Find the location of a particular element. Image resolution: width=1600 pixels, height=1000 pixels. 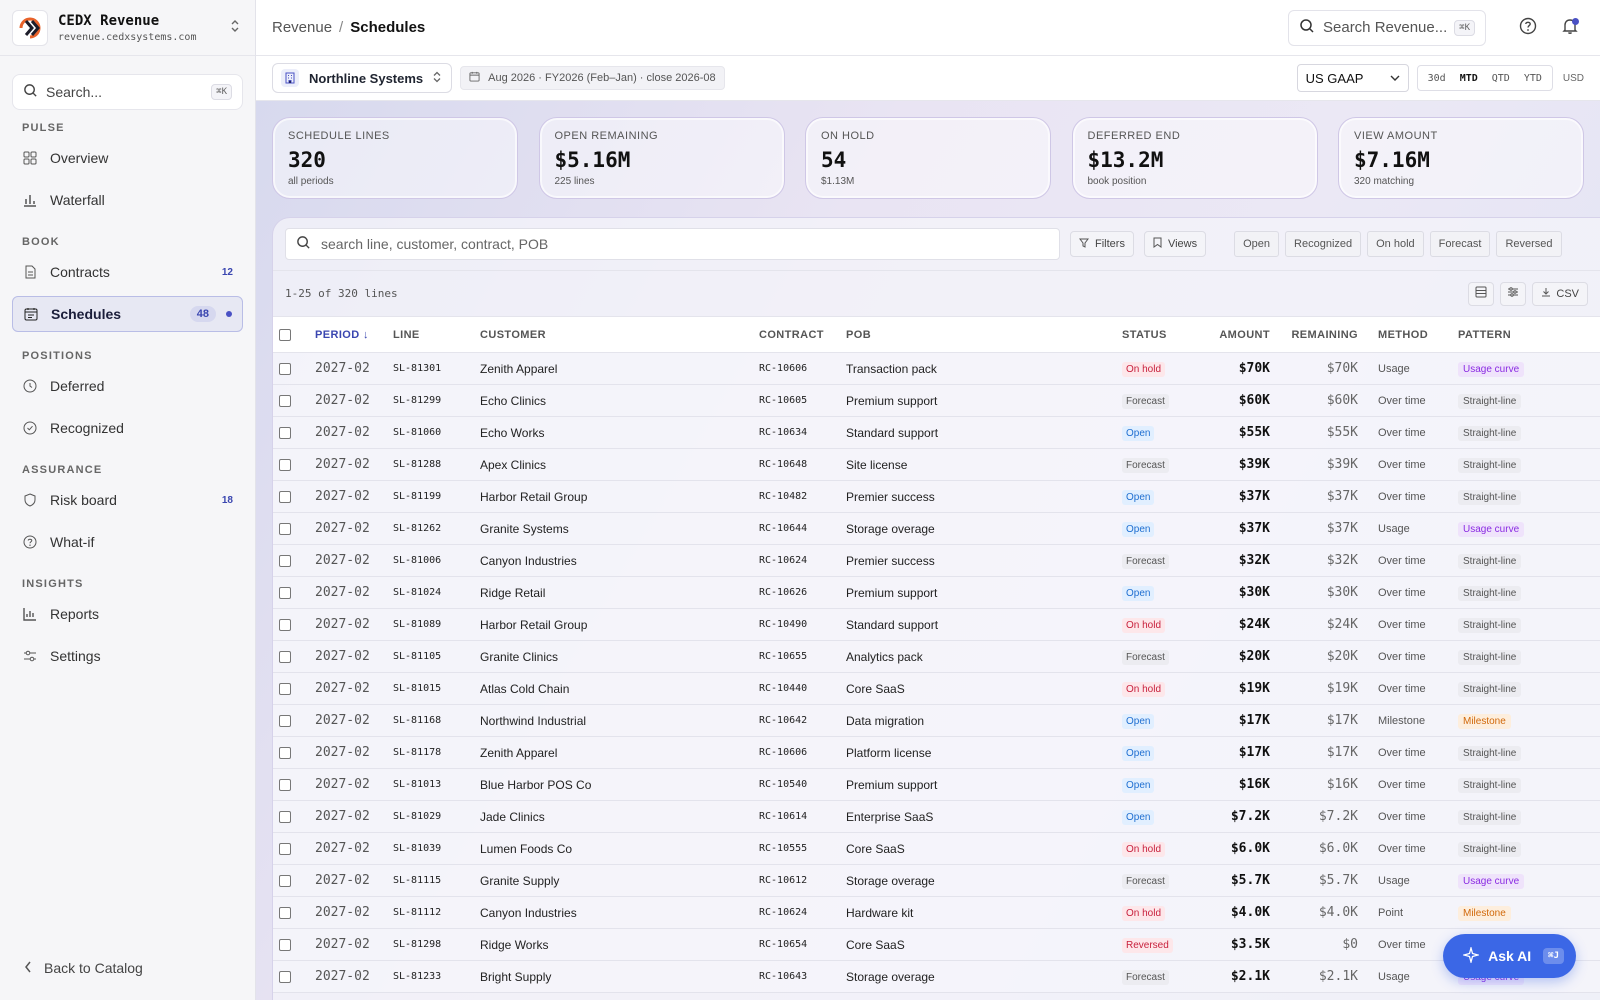

cell-contract: RC-10490 is located at coordinates (783, 624).